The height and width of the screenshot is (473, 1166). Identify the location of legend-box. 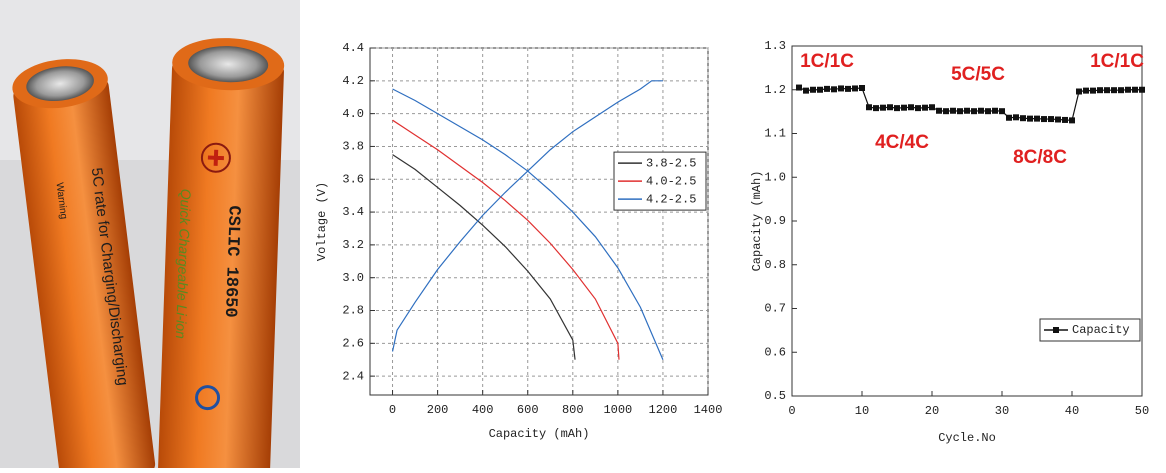
(1090, 330).